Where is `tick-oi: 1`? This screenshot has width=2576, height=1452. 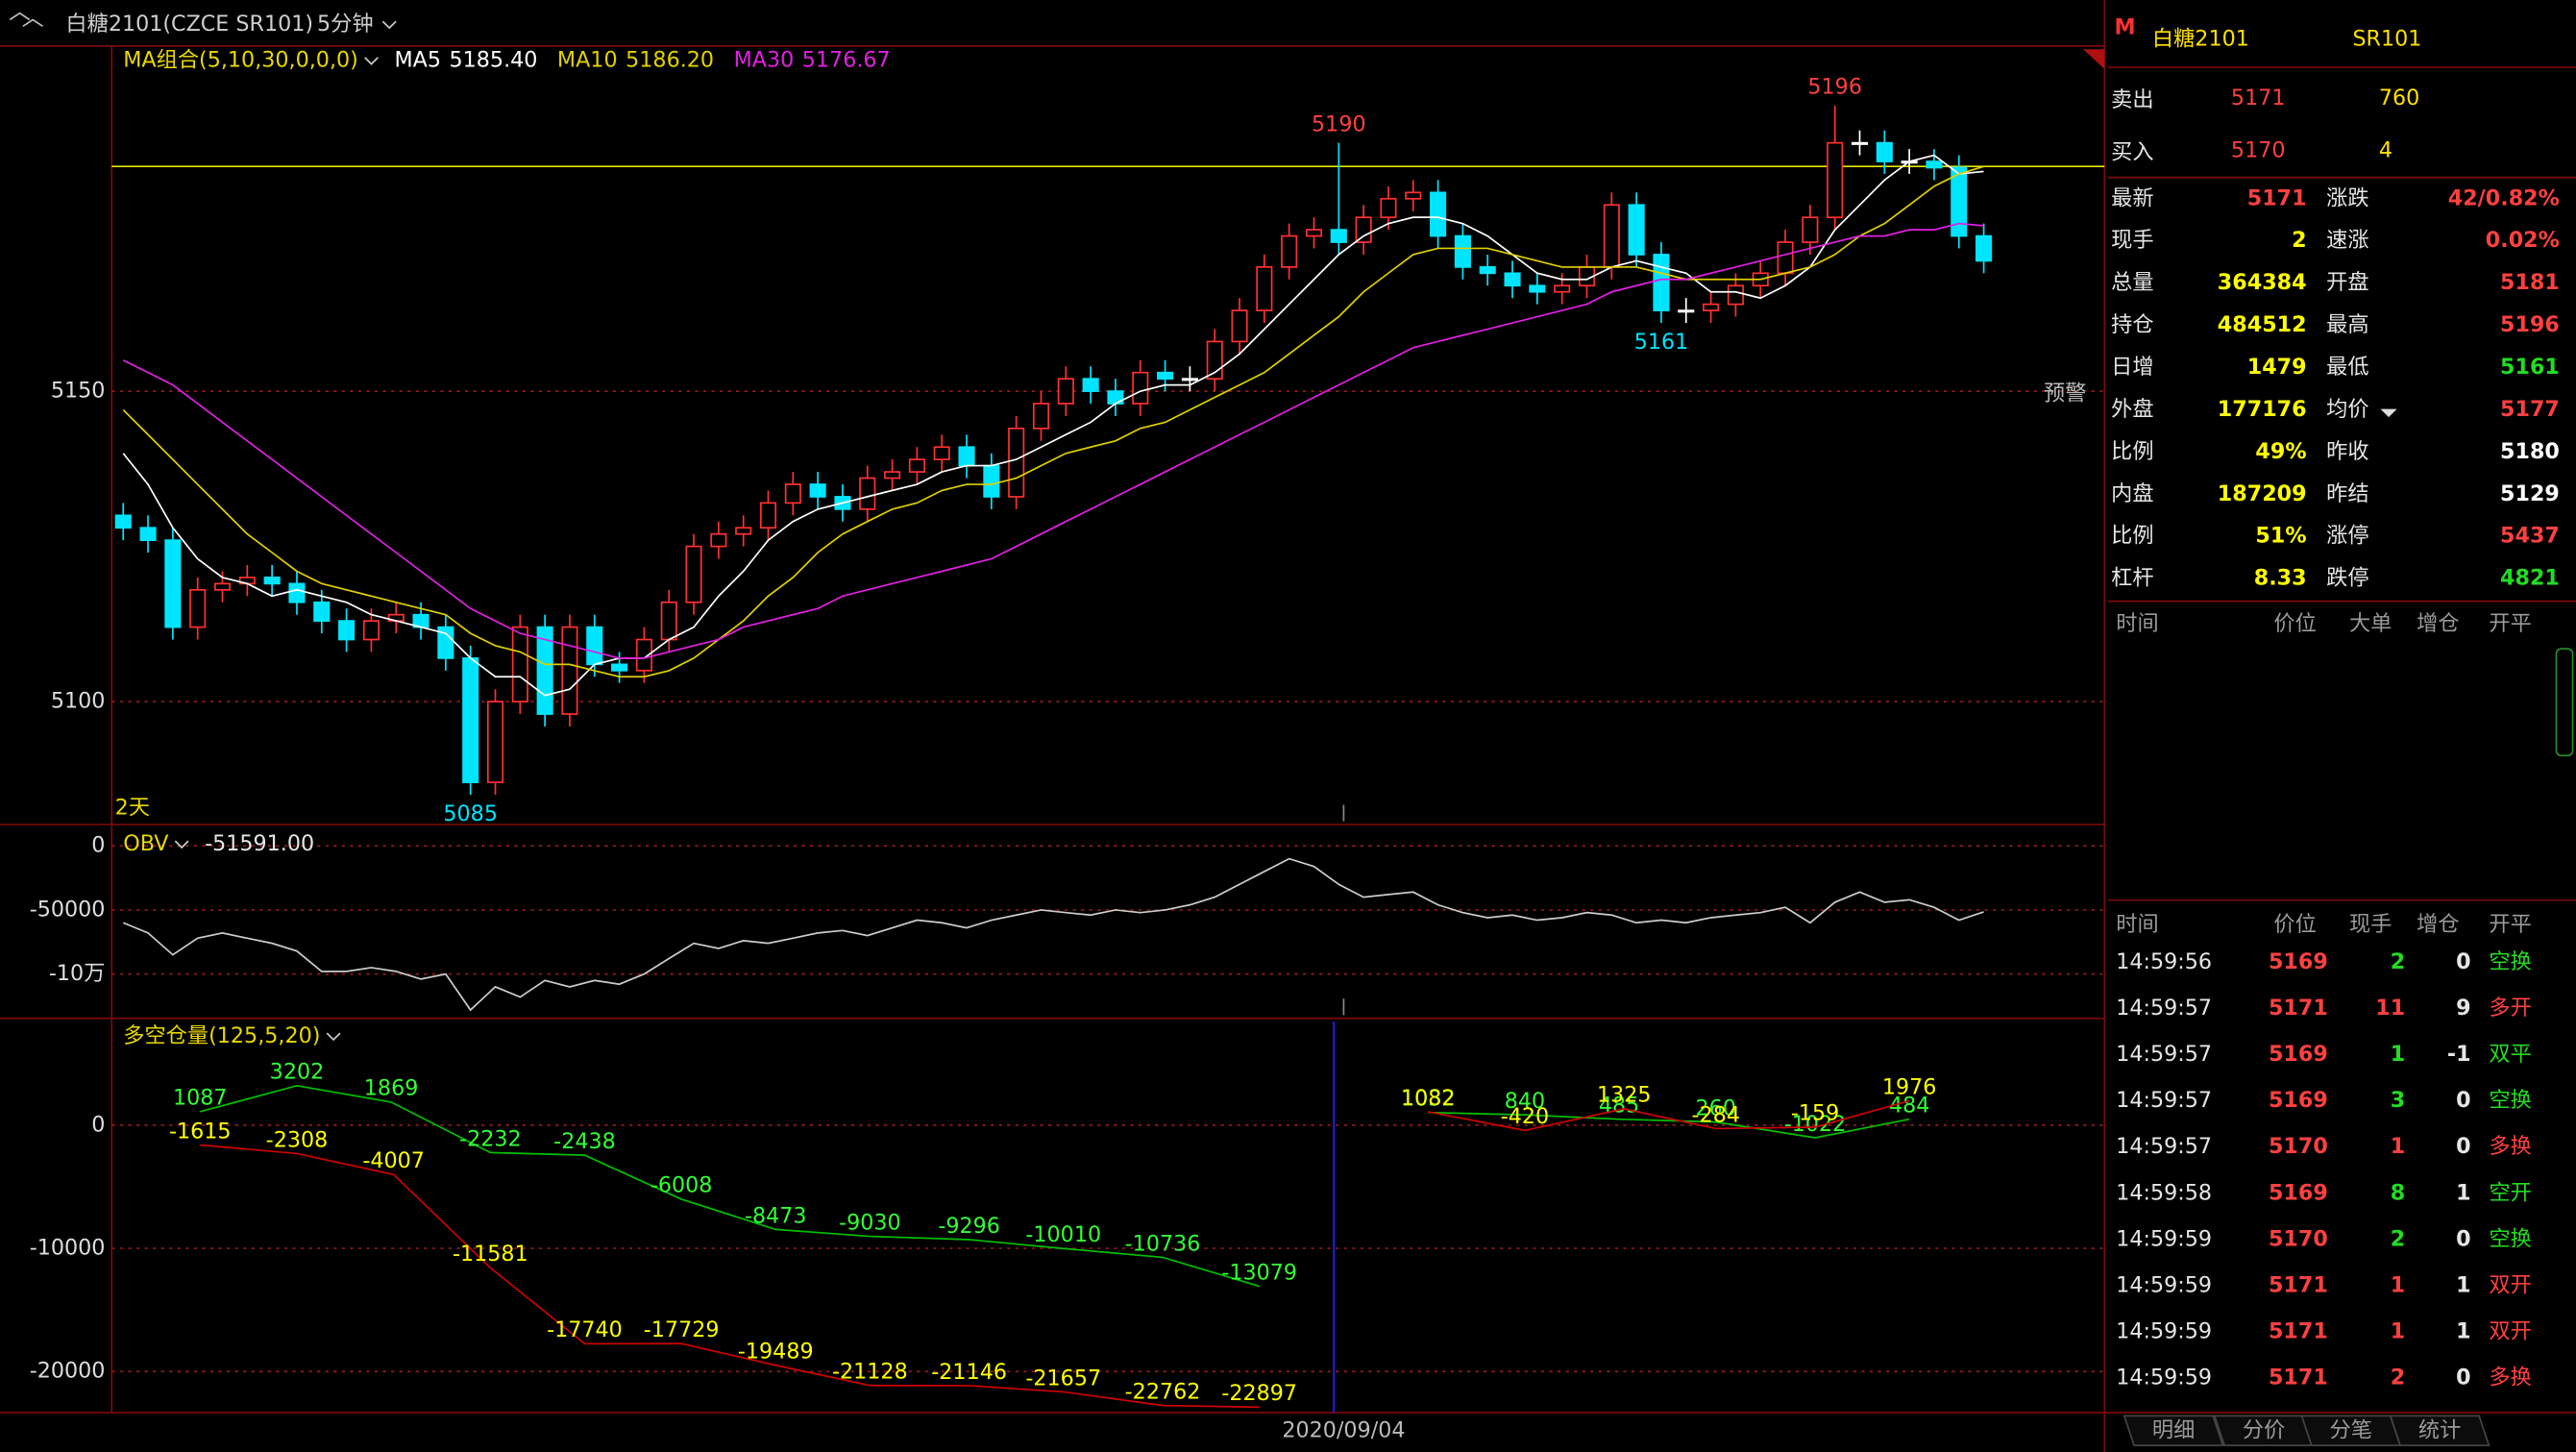
tick-oi: 1 is located at coordinates (2463, 1284).